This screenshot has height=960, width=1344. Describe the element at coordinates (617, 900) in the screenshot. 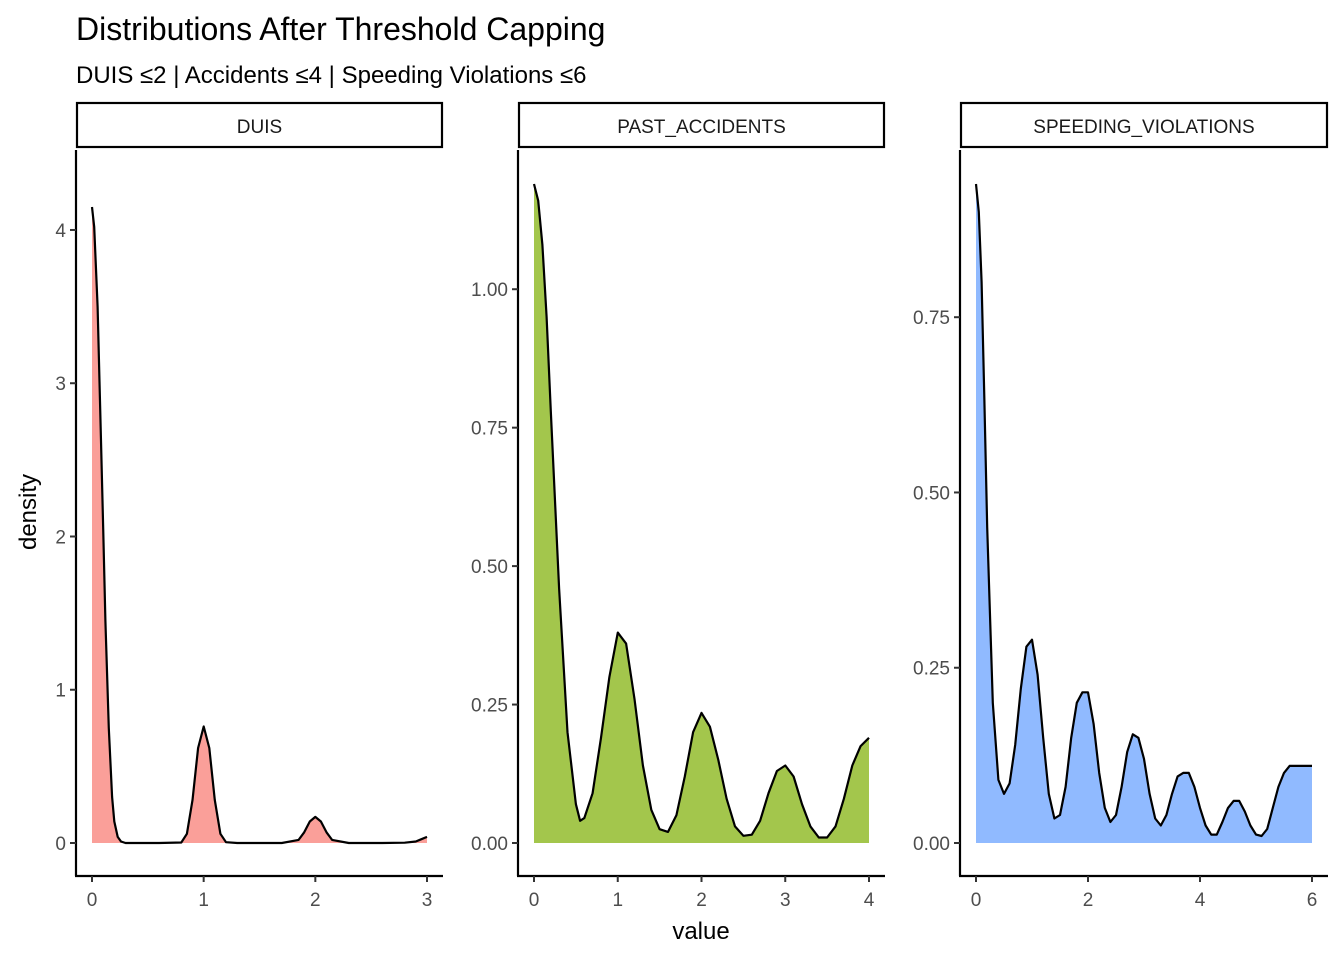

I see `x-tick-label-past-accidents: 1` at that location.